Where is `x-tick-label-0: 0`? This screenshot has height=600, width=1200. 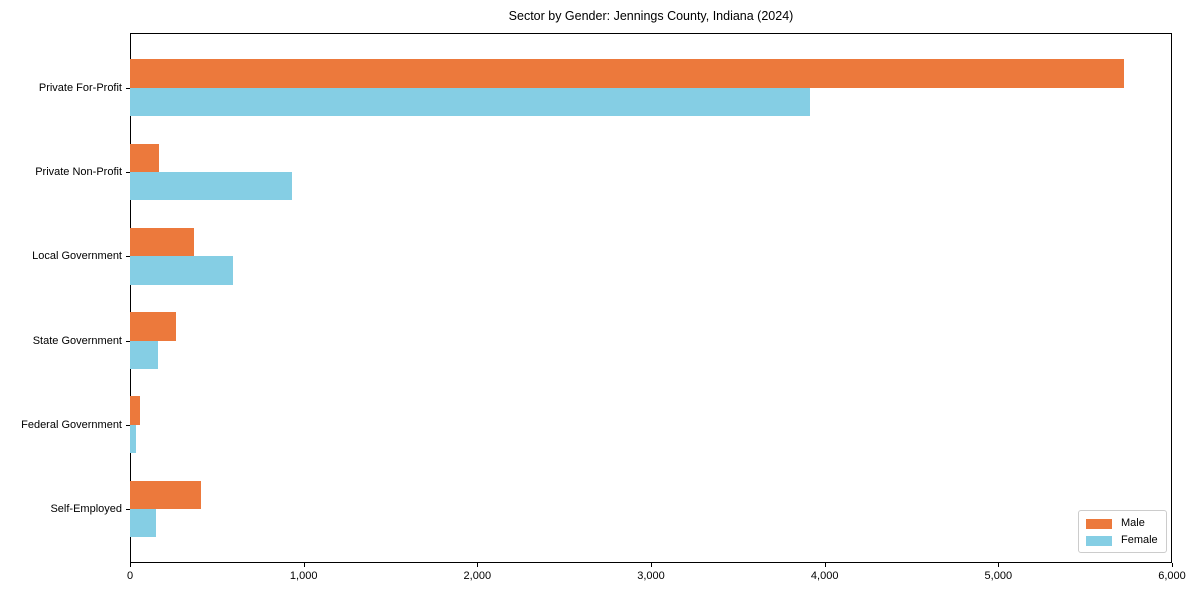 x-tick-label-0: 0 is located at coordinates (130, 576).